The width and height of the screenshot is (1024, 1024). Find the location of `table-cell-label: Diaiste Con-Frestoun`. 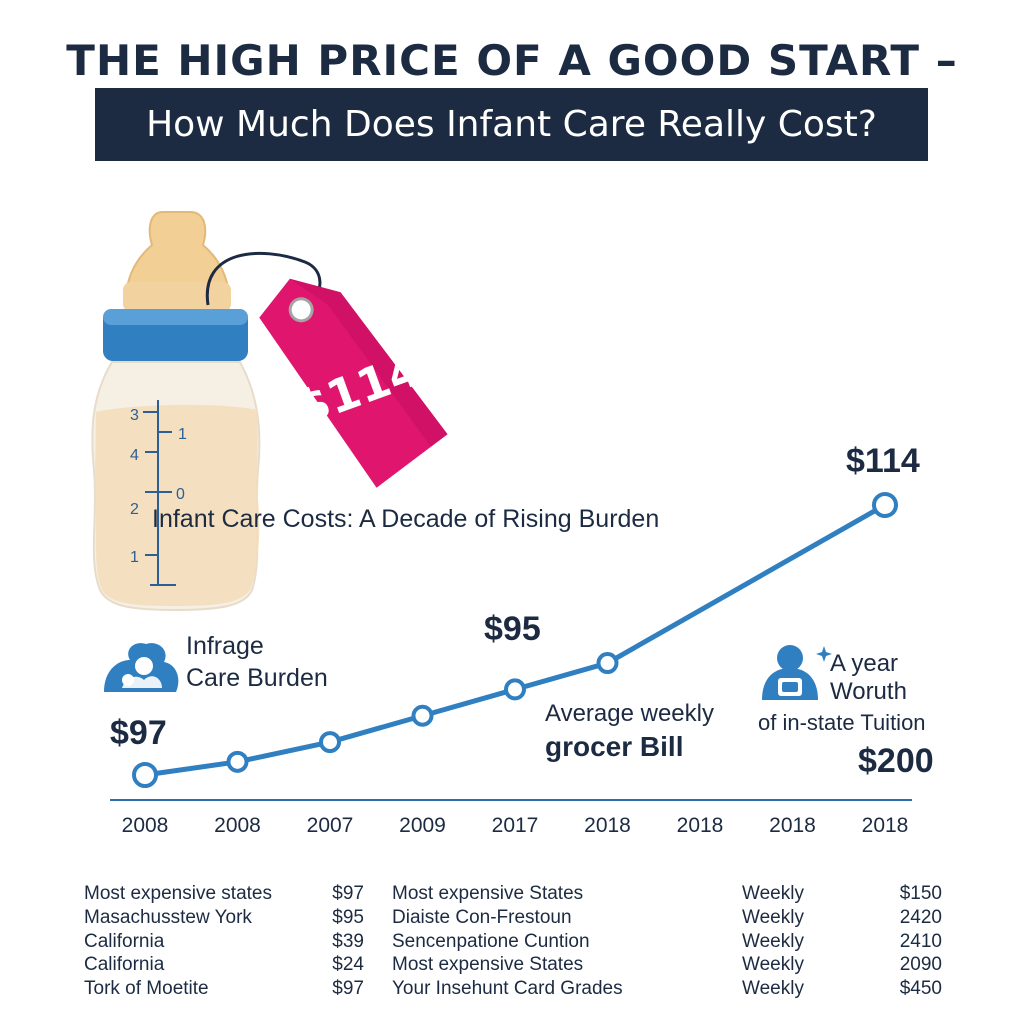

table-cell-label: Diaiste Con-Frestoun is located at coordinates (482, 917).